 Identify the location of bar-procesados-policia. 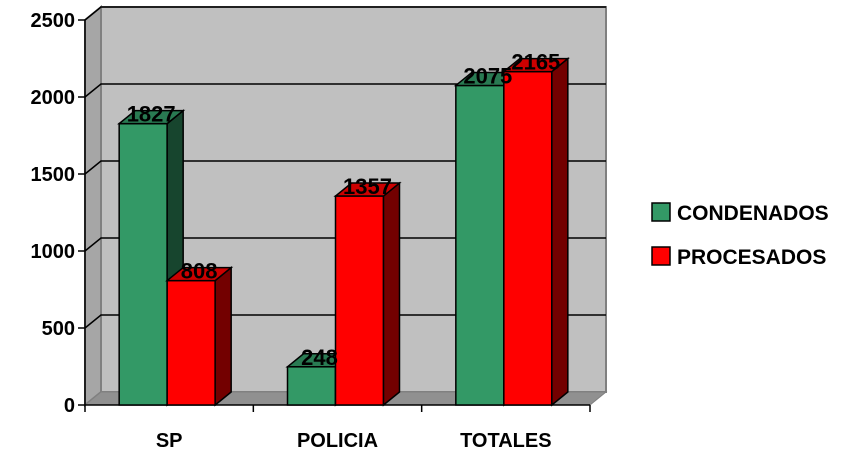
(367, 294).